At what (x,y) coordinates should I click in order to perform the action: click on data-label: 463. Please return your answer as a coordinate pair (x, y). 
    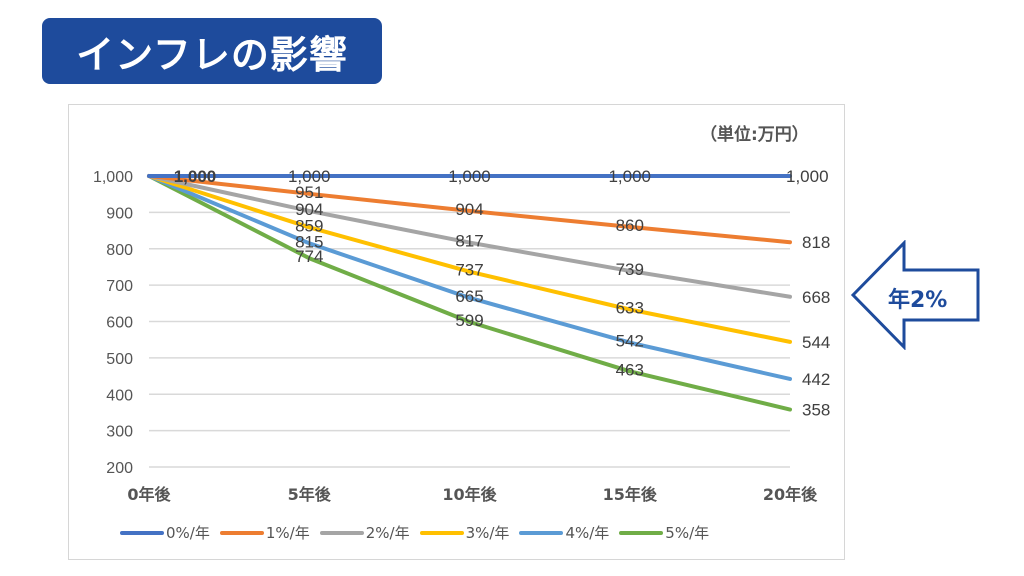
    Looking at the image, I should click on (630, 369).